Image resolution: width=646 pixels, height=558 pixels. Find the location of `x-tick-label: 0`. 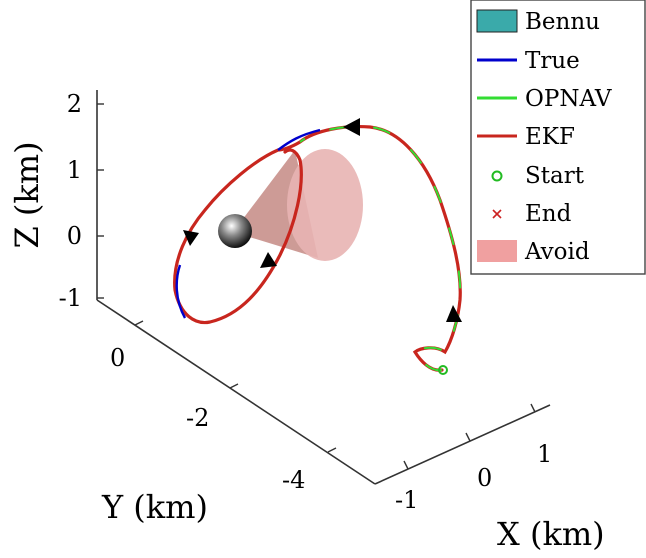

x-tick-label: 0 is located at coordinates (484, 478).